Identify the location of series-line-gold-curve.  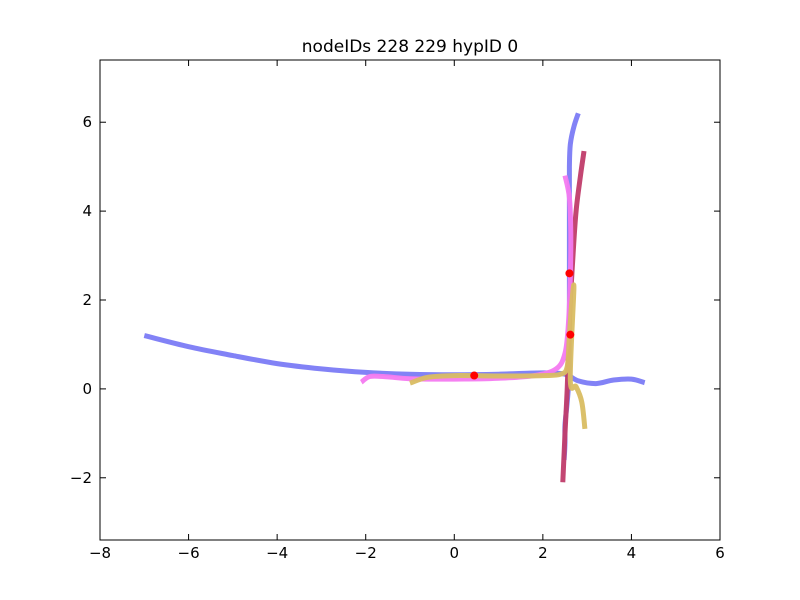
(498, 356).